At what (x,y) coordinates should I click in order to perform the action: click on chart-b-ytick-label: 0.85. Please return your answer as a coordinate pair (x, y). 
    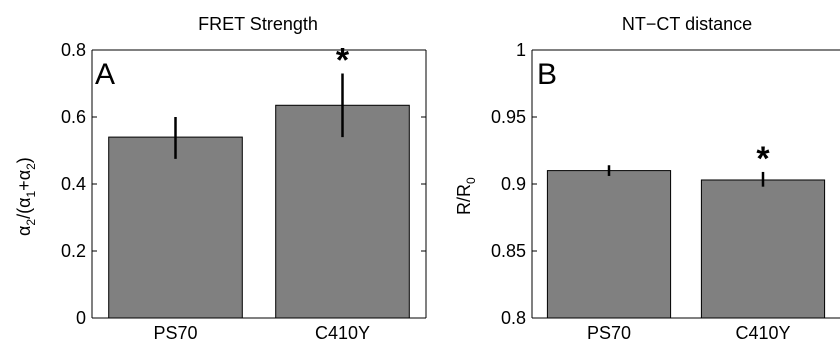
    Looking at the image, I should click on (508, 251).